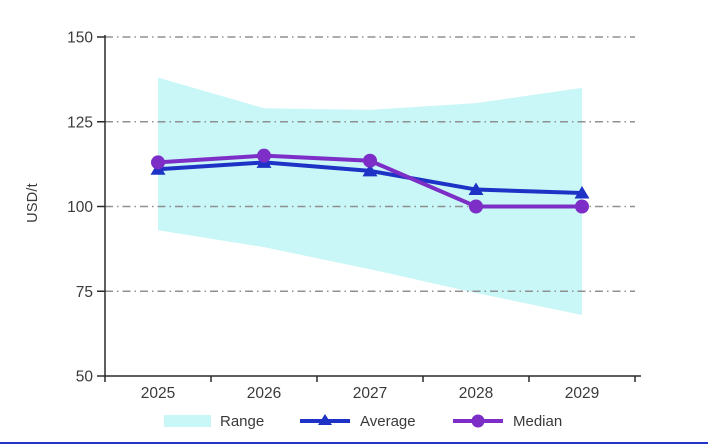 This screenshot has width=708, height=444. I want to click on range-swatch, so click(187, 421).